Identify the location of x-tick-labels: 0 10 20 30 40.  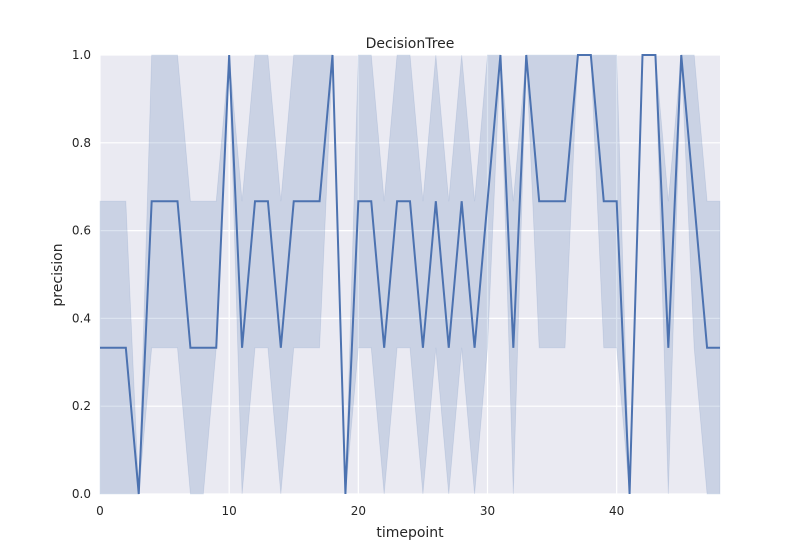
(360, 511).